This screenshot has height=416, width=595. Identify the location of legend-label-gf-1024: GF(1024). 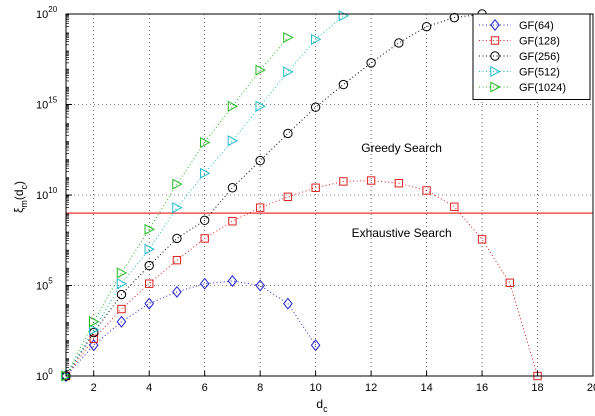
(542, 88).